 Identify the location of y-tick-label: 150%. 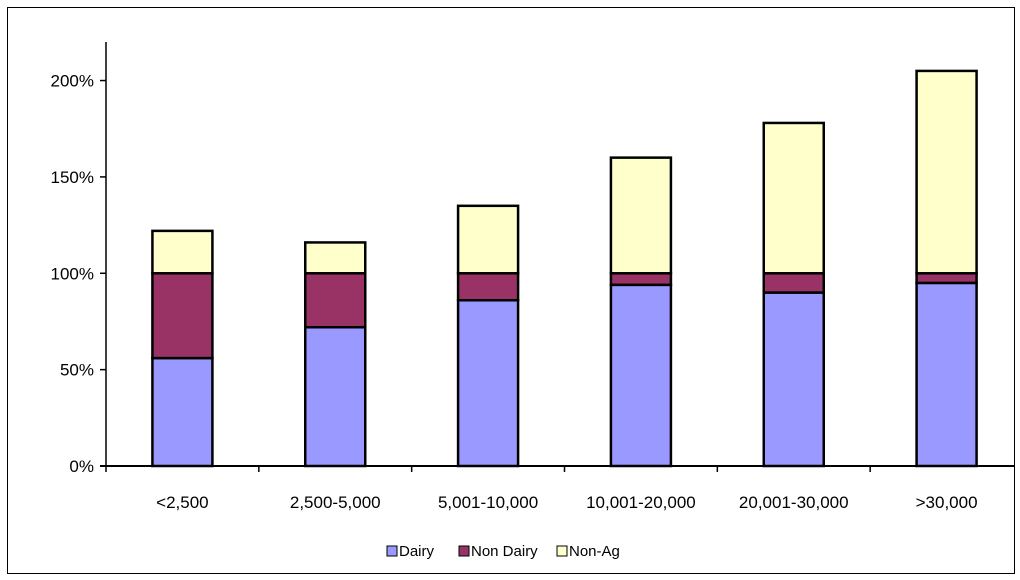
(72, 177).